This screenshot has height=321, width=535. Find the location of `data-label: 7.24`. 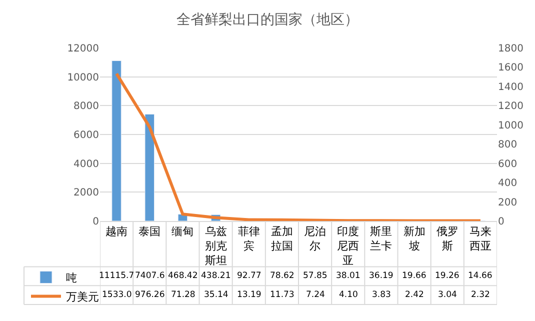

data-label: 7.24 is located at coordinates (315, 295).